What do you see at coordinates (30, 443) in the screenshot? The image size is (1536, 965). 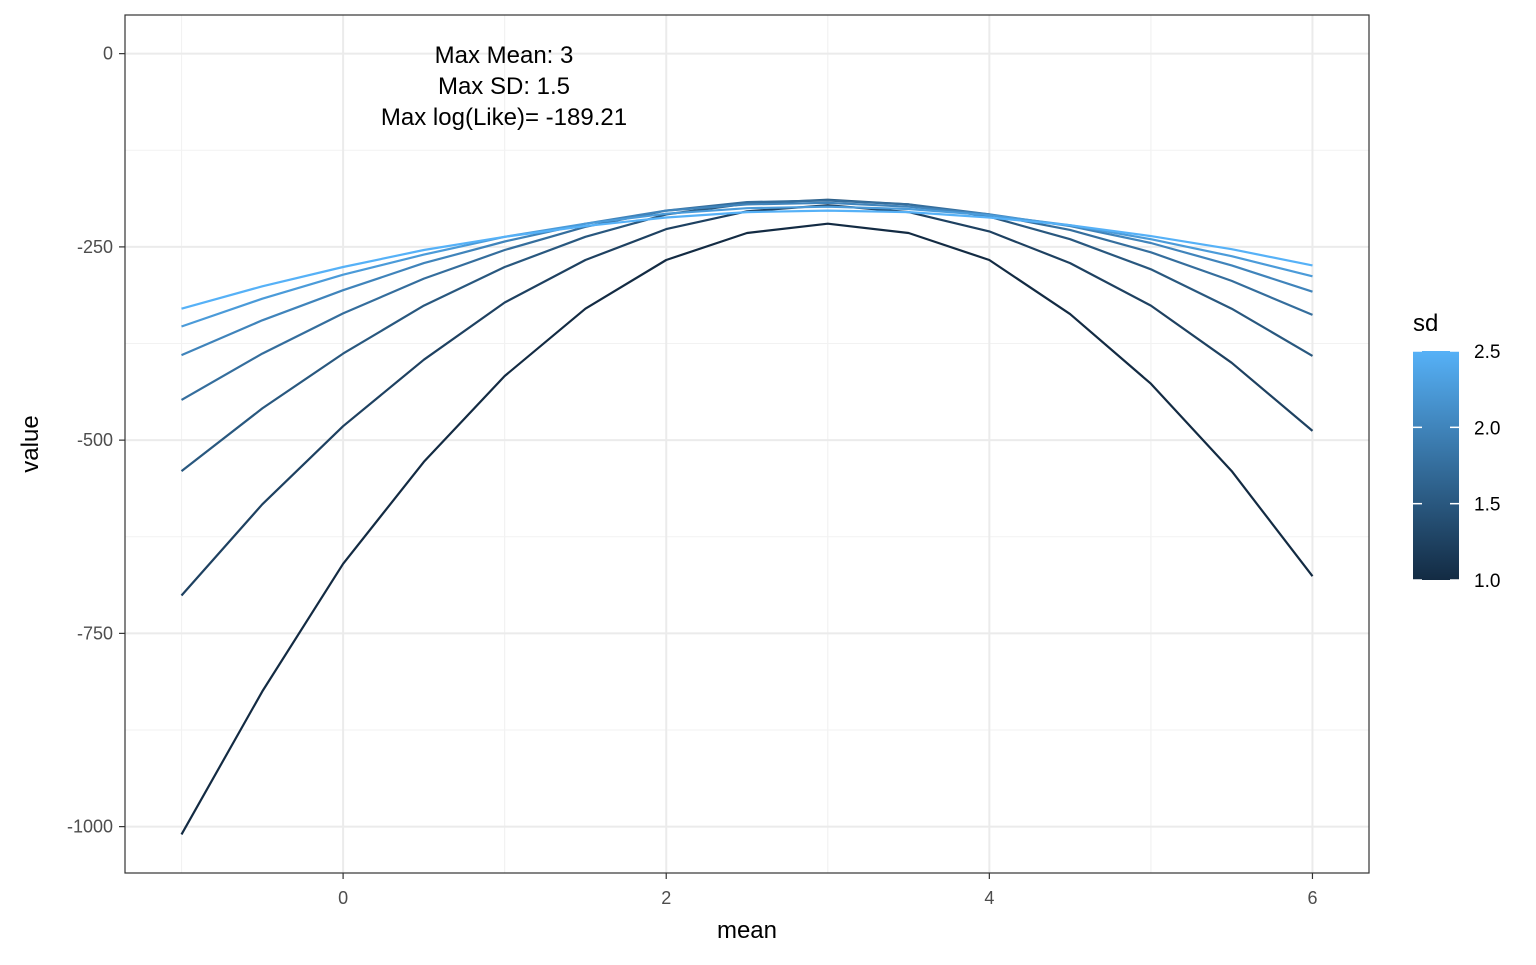 I see `y-axis-title: value` at bounding box center [30, 443].